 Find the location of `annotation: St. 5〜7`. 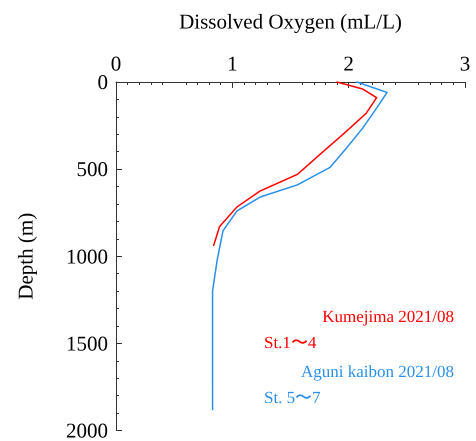

annotation: St. 5〜7 is located at coordinates (293, 397).